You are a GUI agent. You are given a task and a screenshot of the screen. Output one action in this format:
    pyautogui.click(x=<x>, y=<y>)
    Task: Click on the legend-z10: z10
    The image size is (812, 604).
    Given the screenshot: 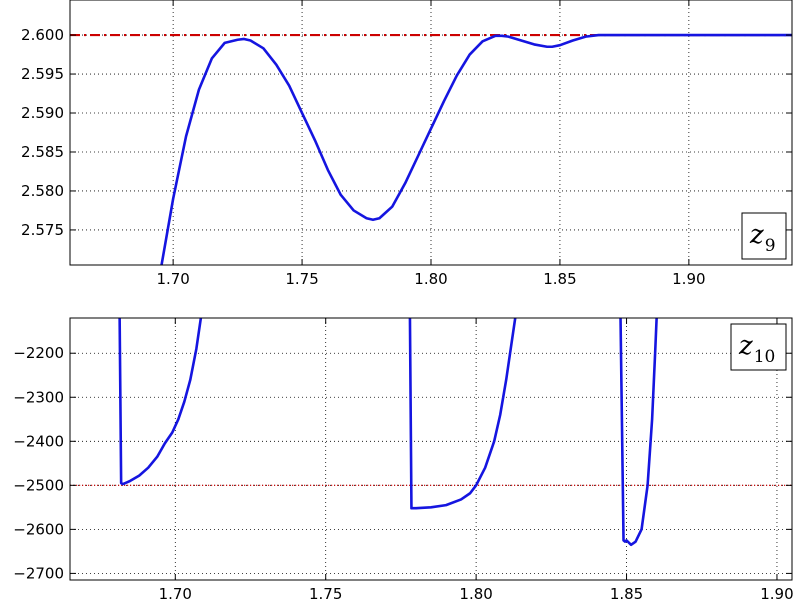 What is the action you would take?
    pyautogui.click(x=758, y=347)
    